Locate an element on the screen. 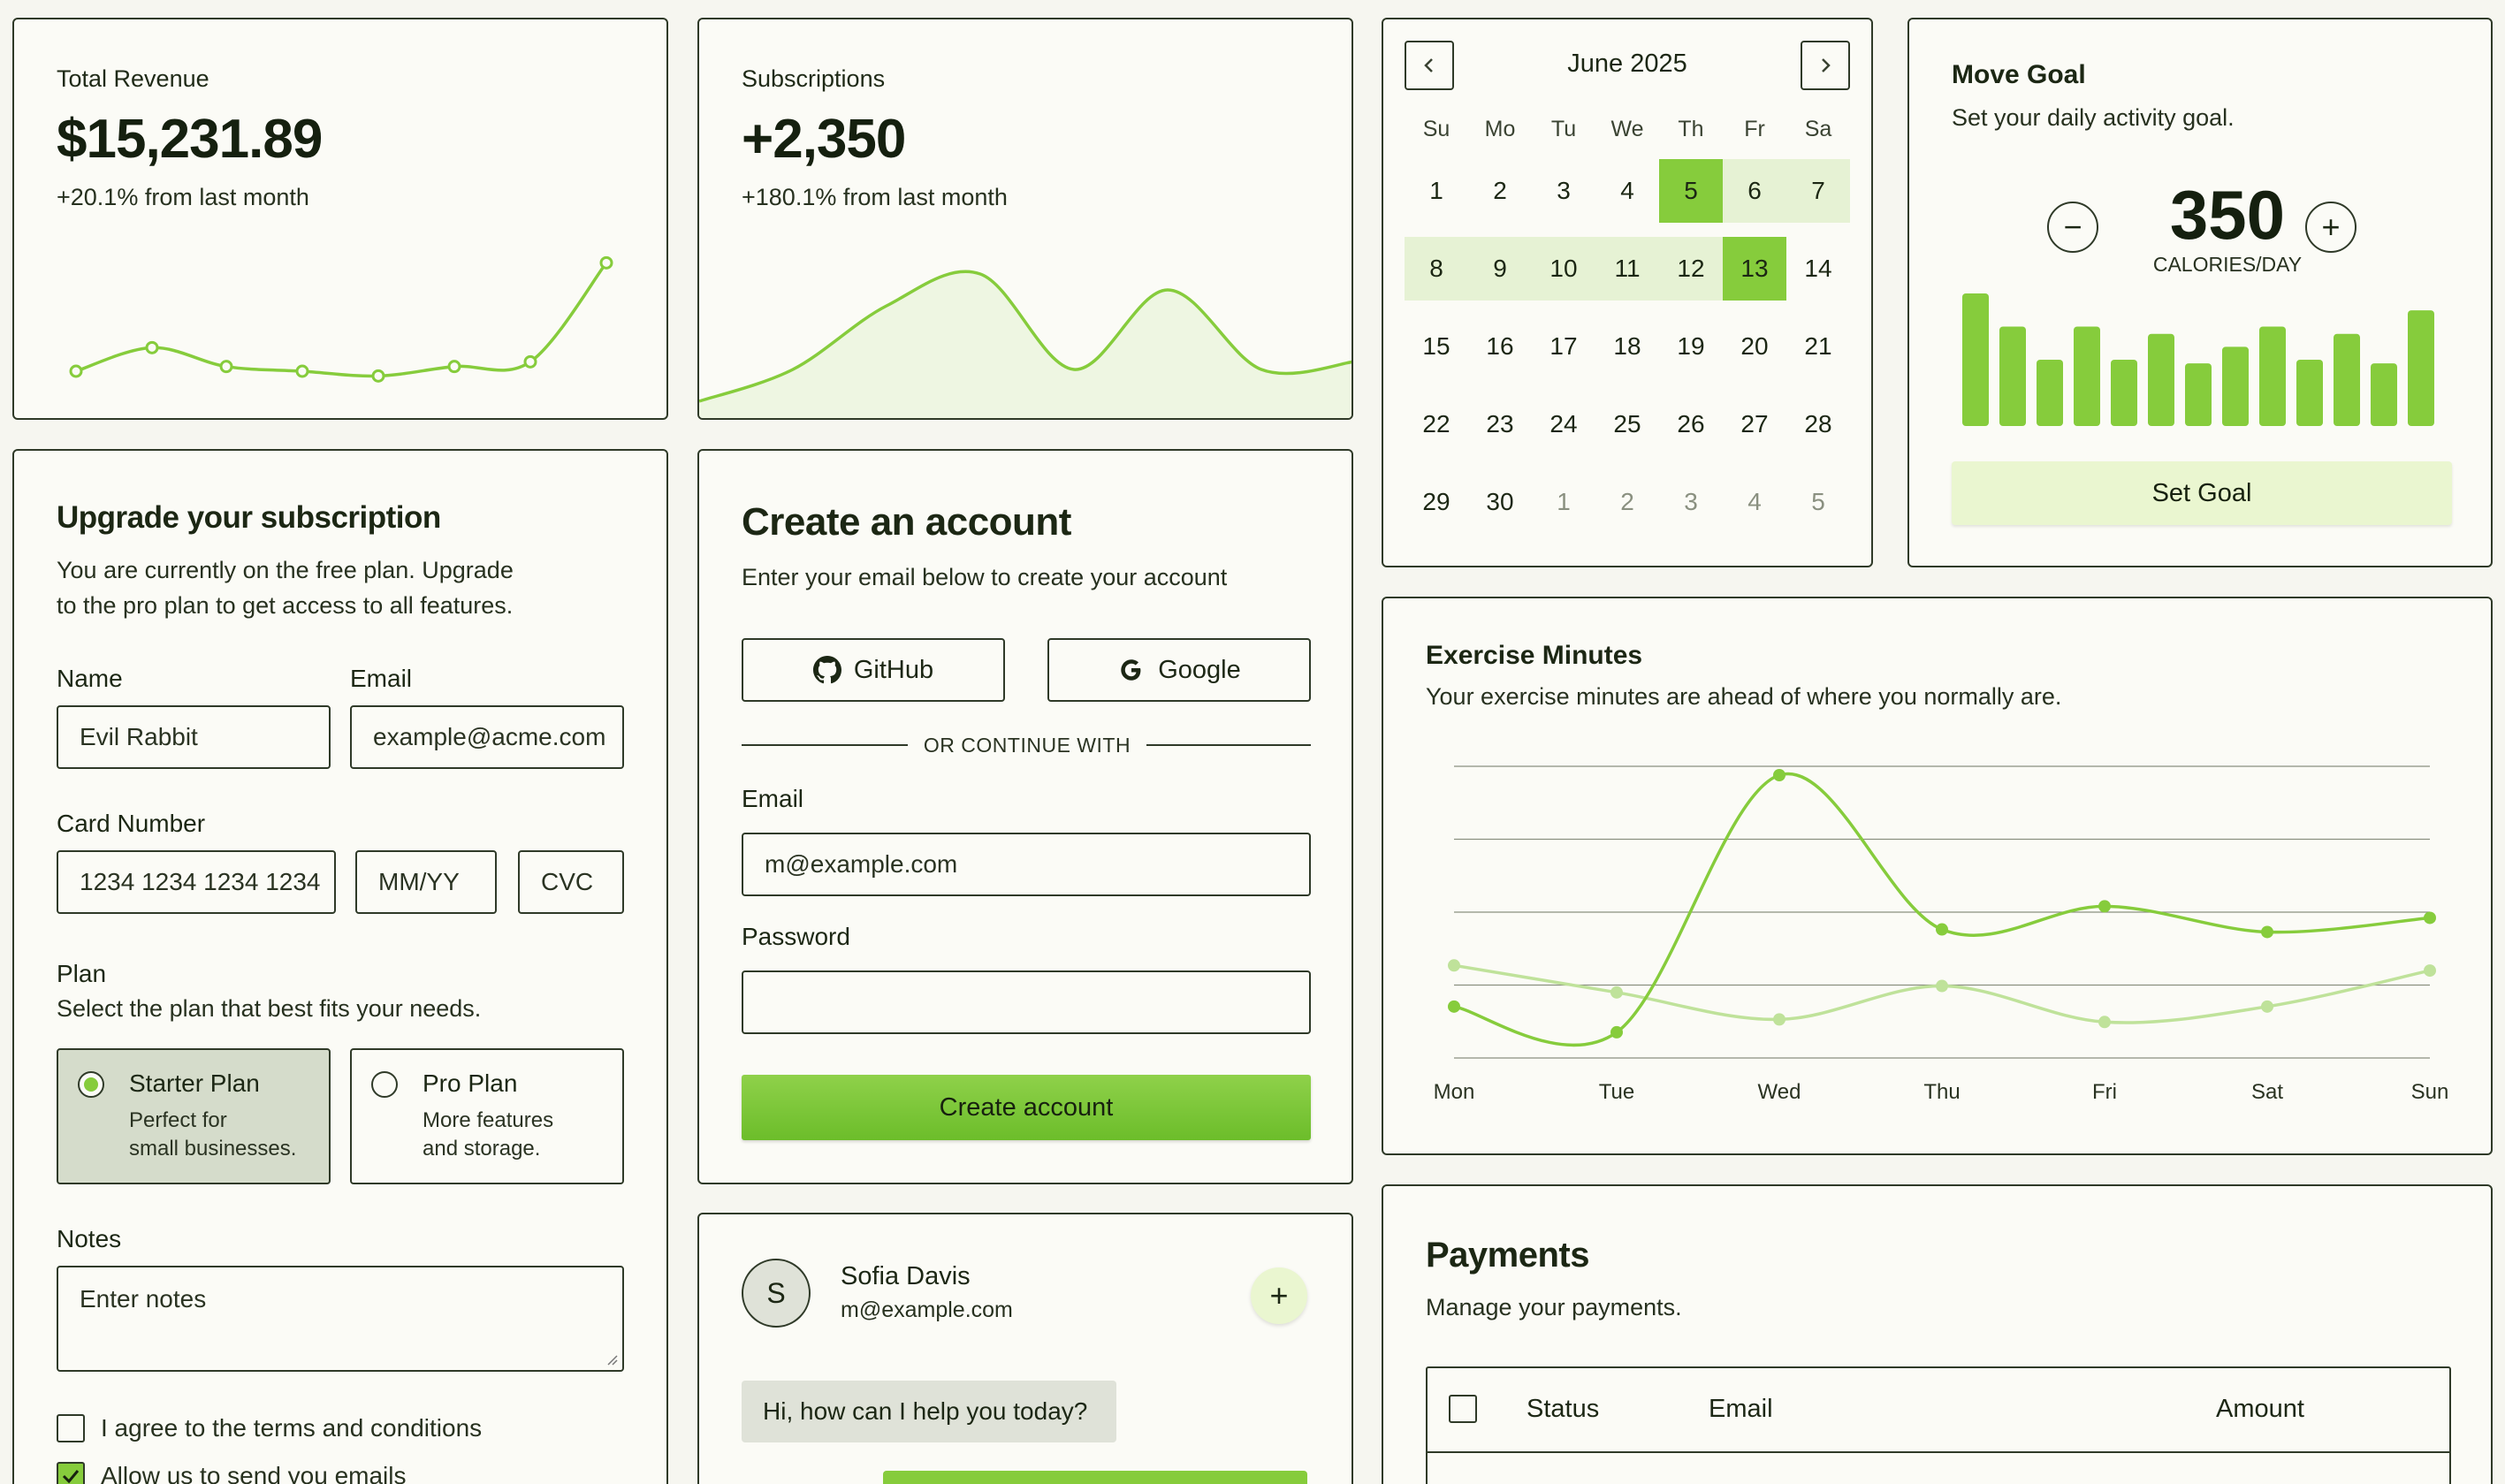  chat-reply-bubble is located at coordinates (1095, 1477).